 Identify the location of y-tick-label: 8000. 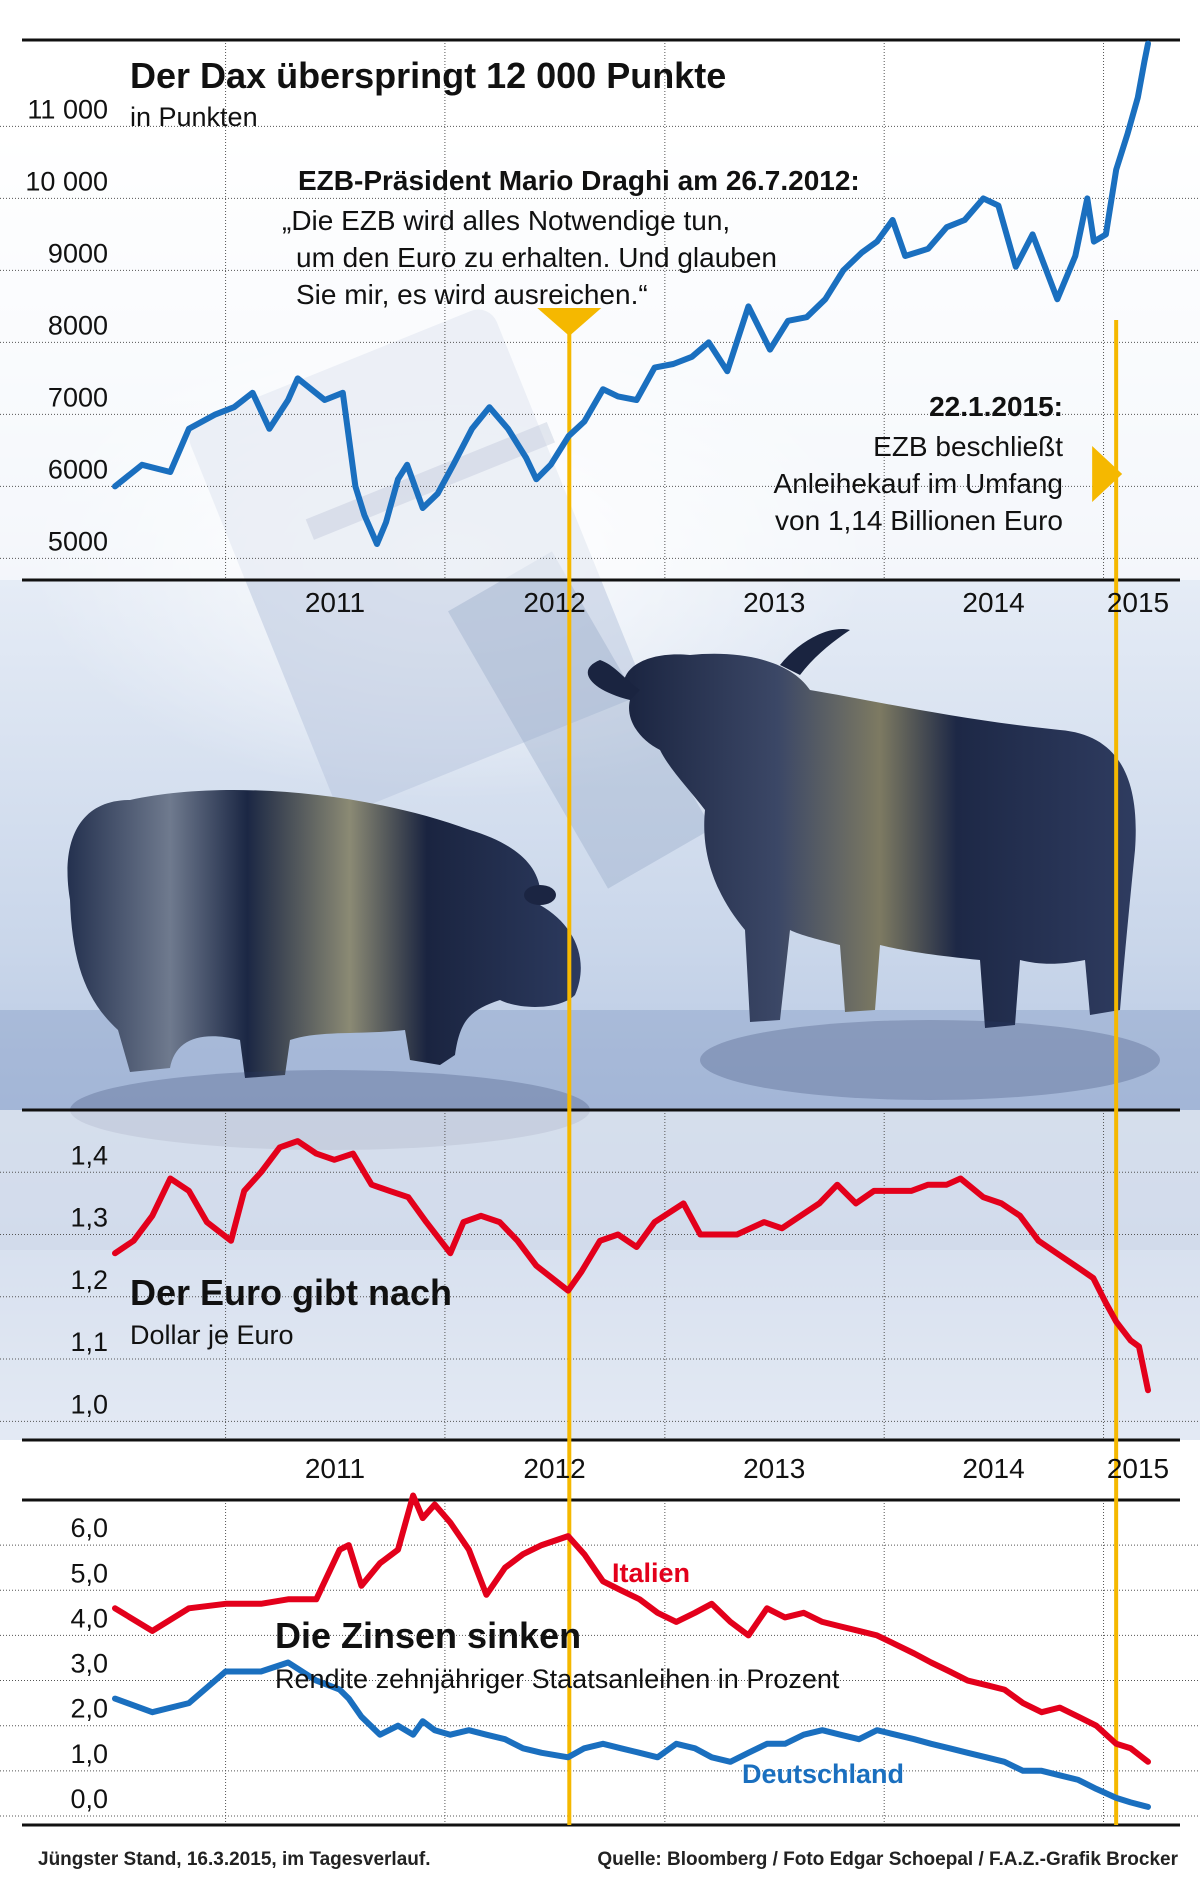
(78, 325).